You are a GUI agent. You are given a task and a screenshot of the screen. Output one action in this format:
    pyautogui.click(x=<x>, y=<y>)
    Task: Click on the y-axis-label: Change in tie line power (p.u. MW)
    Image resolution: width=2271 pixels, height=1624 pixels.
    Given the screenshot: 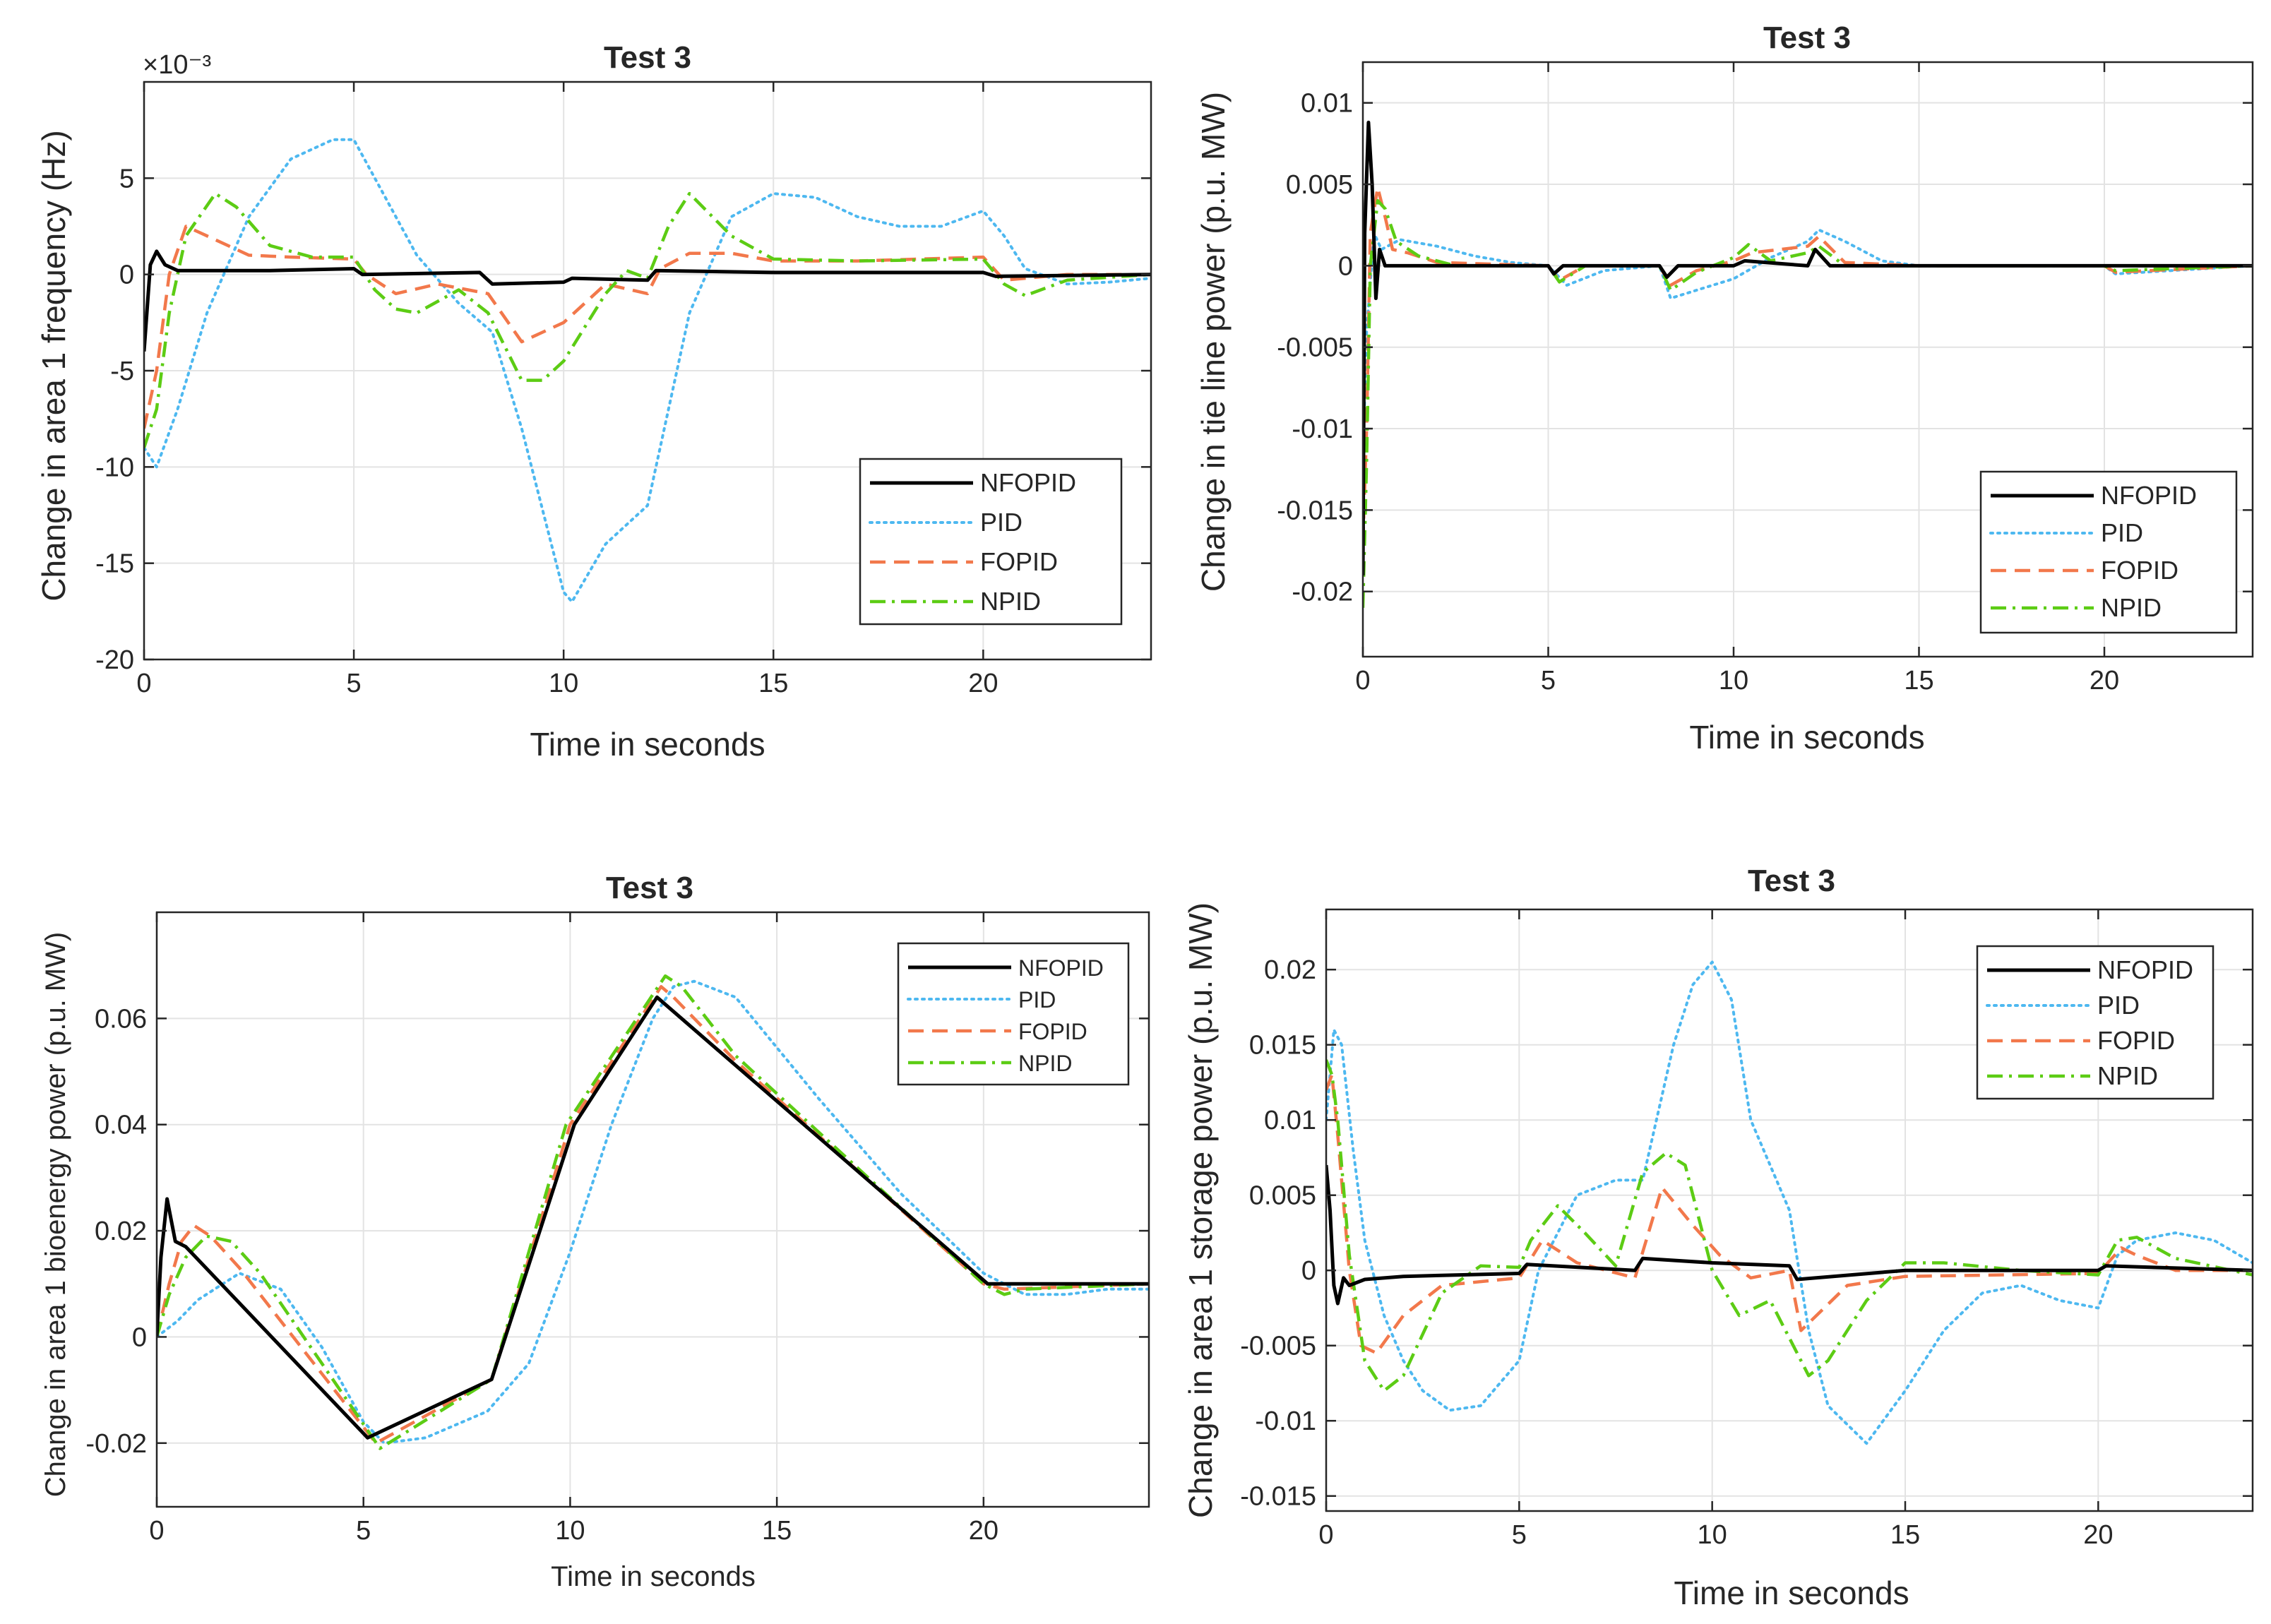 What is the action you would take?
    pyautogui.click(x=1213, y=342)
    